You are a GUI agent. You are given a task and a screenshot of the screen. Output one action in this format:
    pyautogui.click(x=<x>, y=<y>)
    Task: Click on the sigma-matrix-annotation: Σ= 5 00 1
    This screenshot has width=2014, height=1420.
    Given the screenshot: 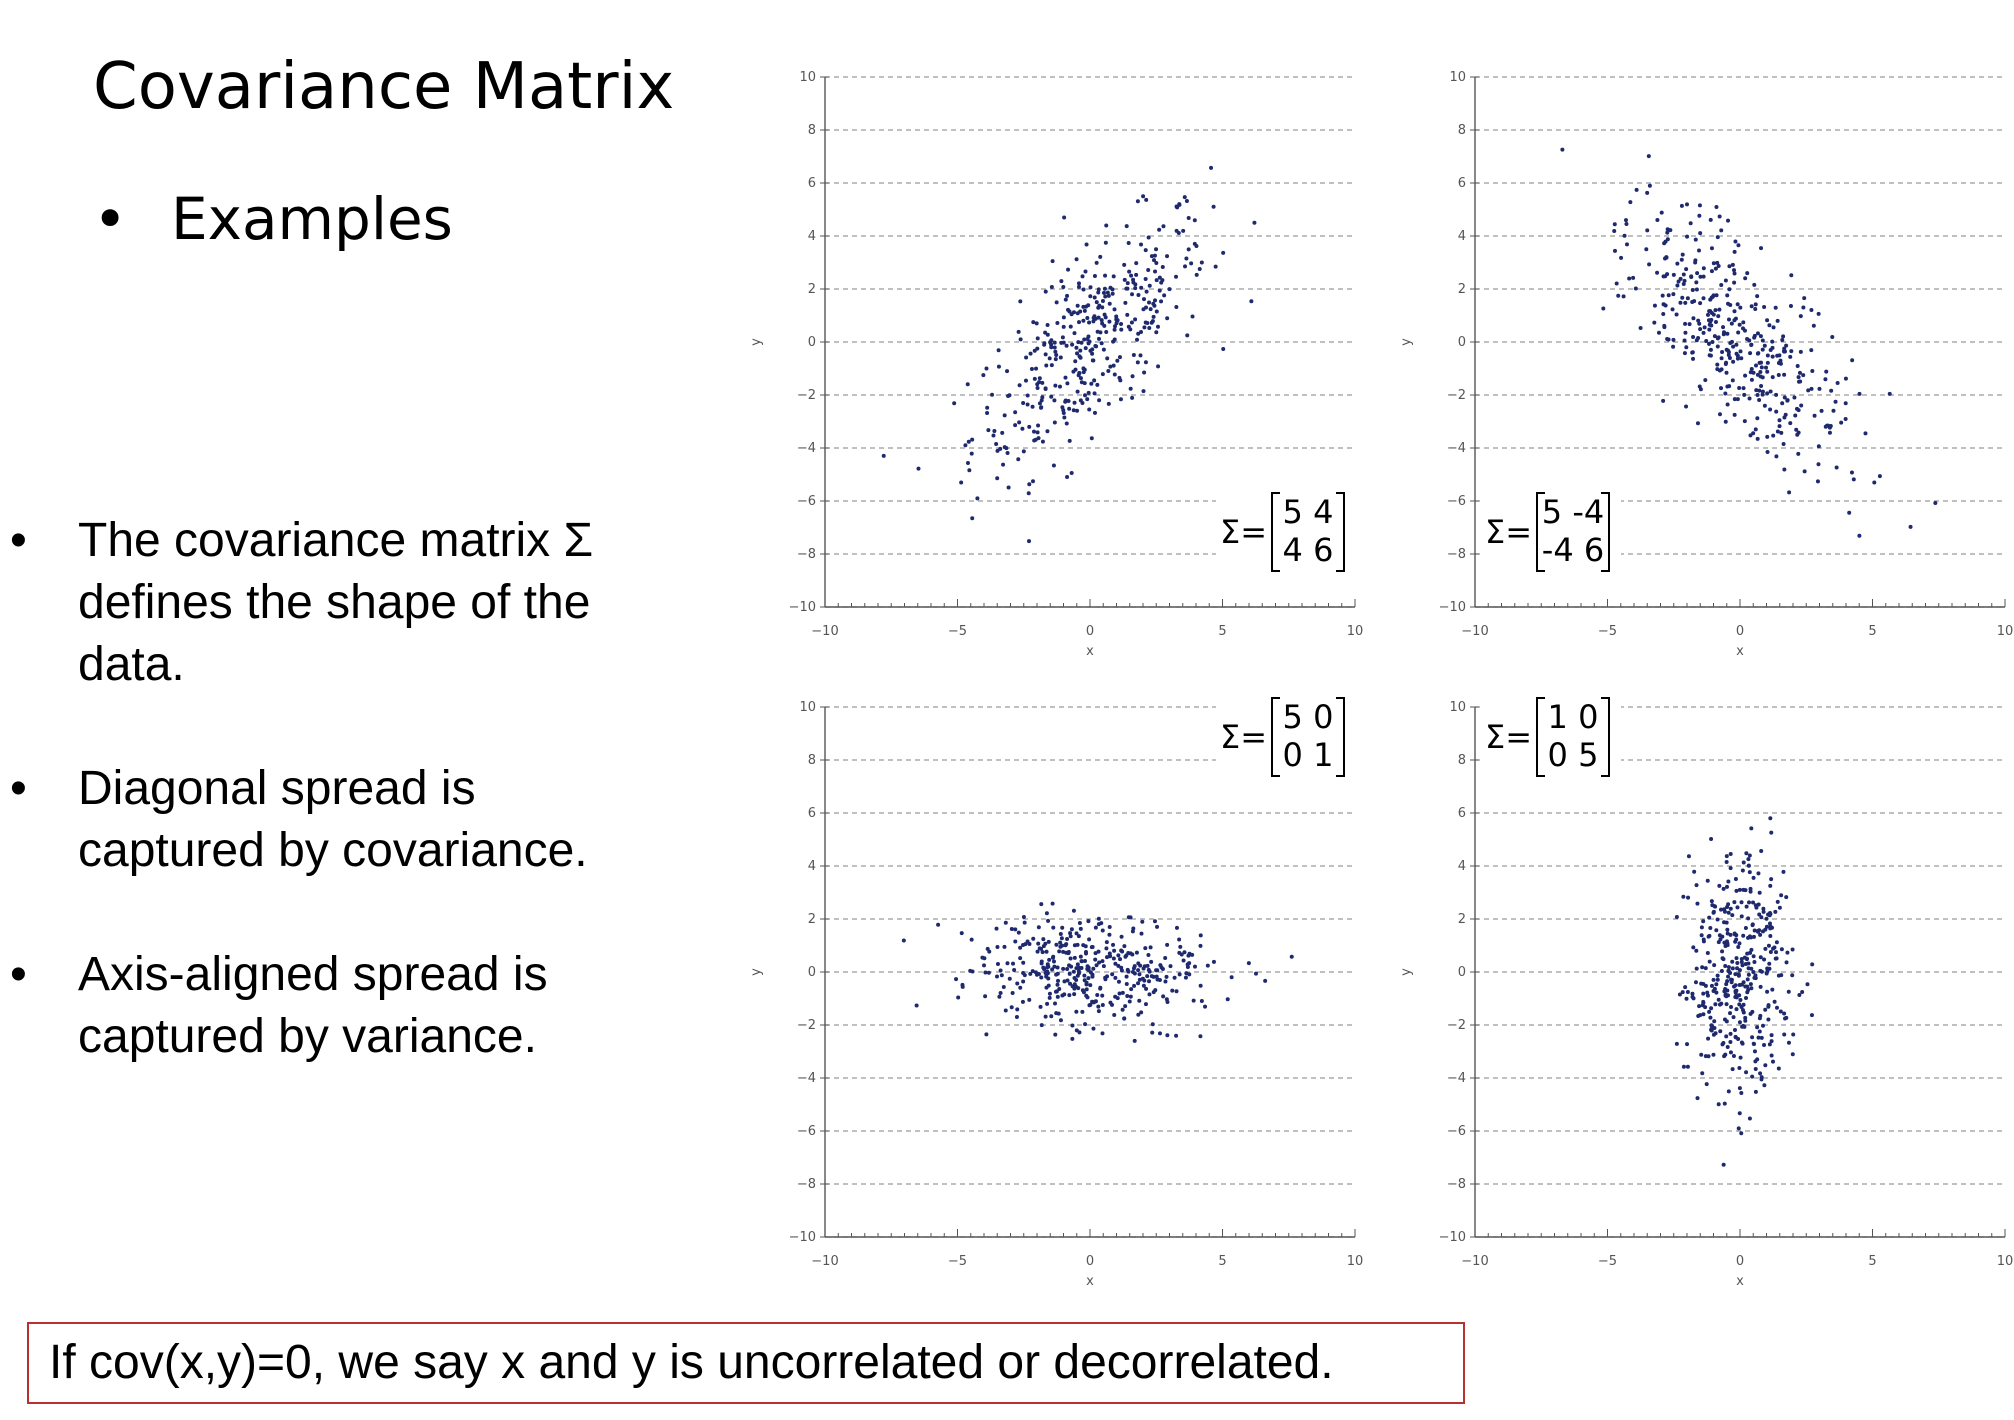 What is the action you would take?
    pyautogui.click(x=1286, y=736)
    